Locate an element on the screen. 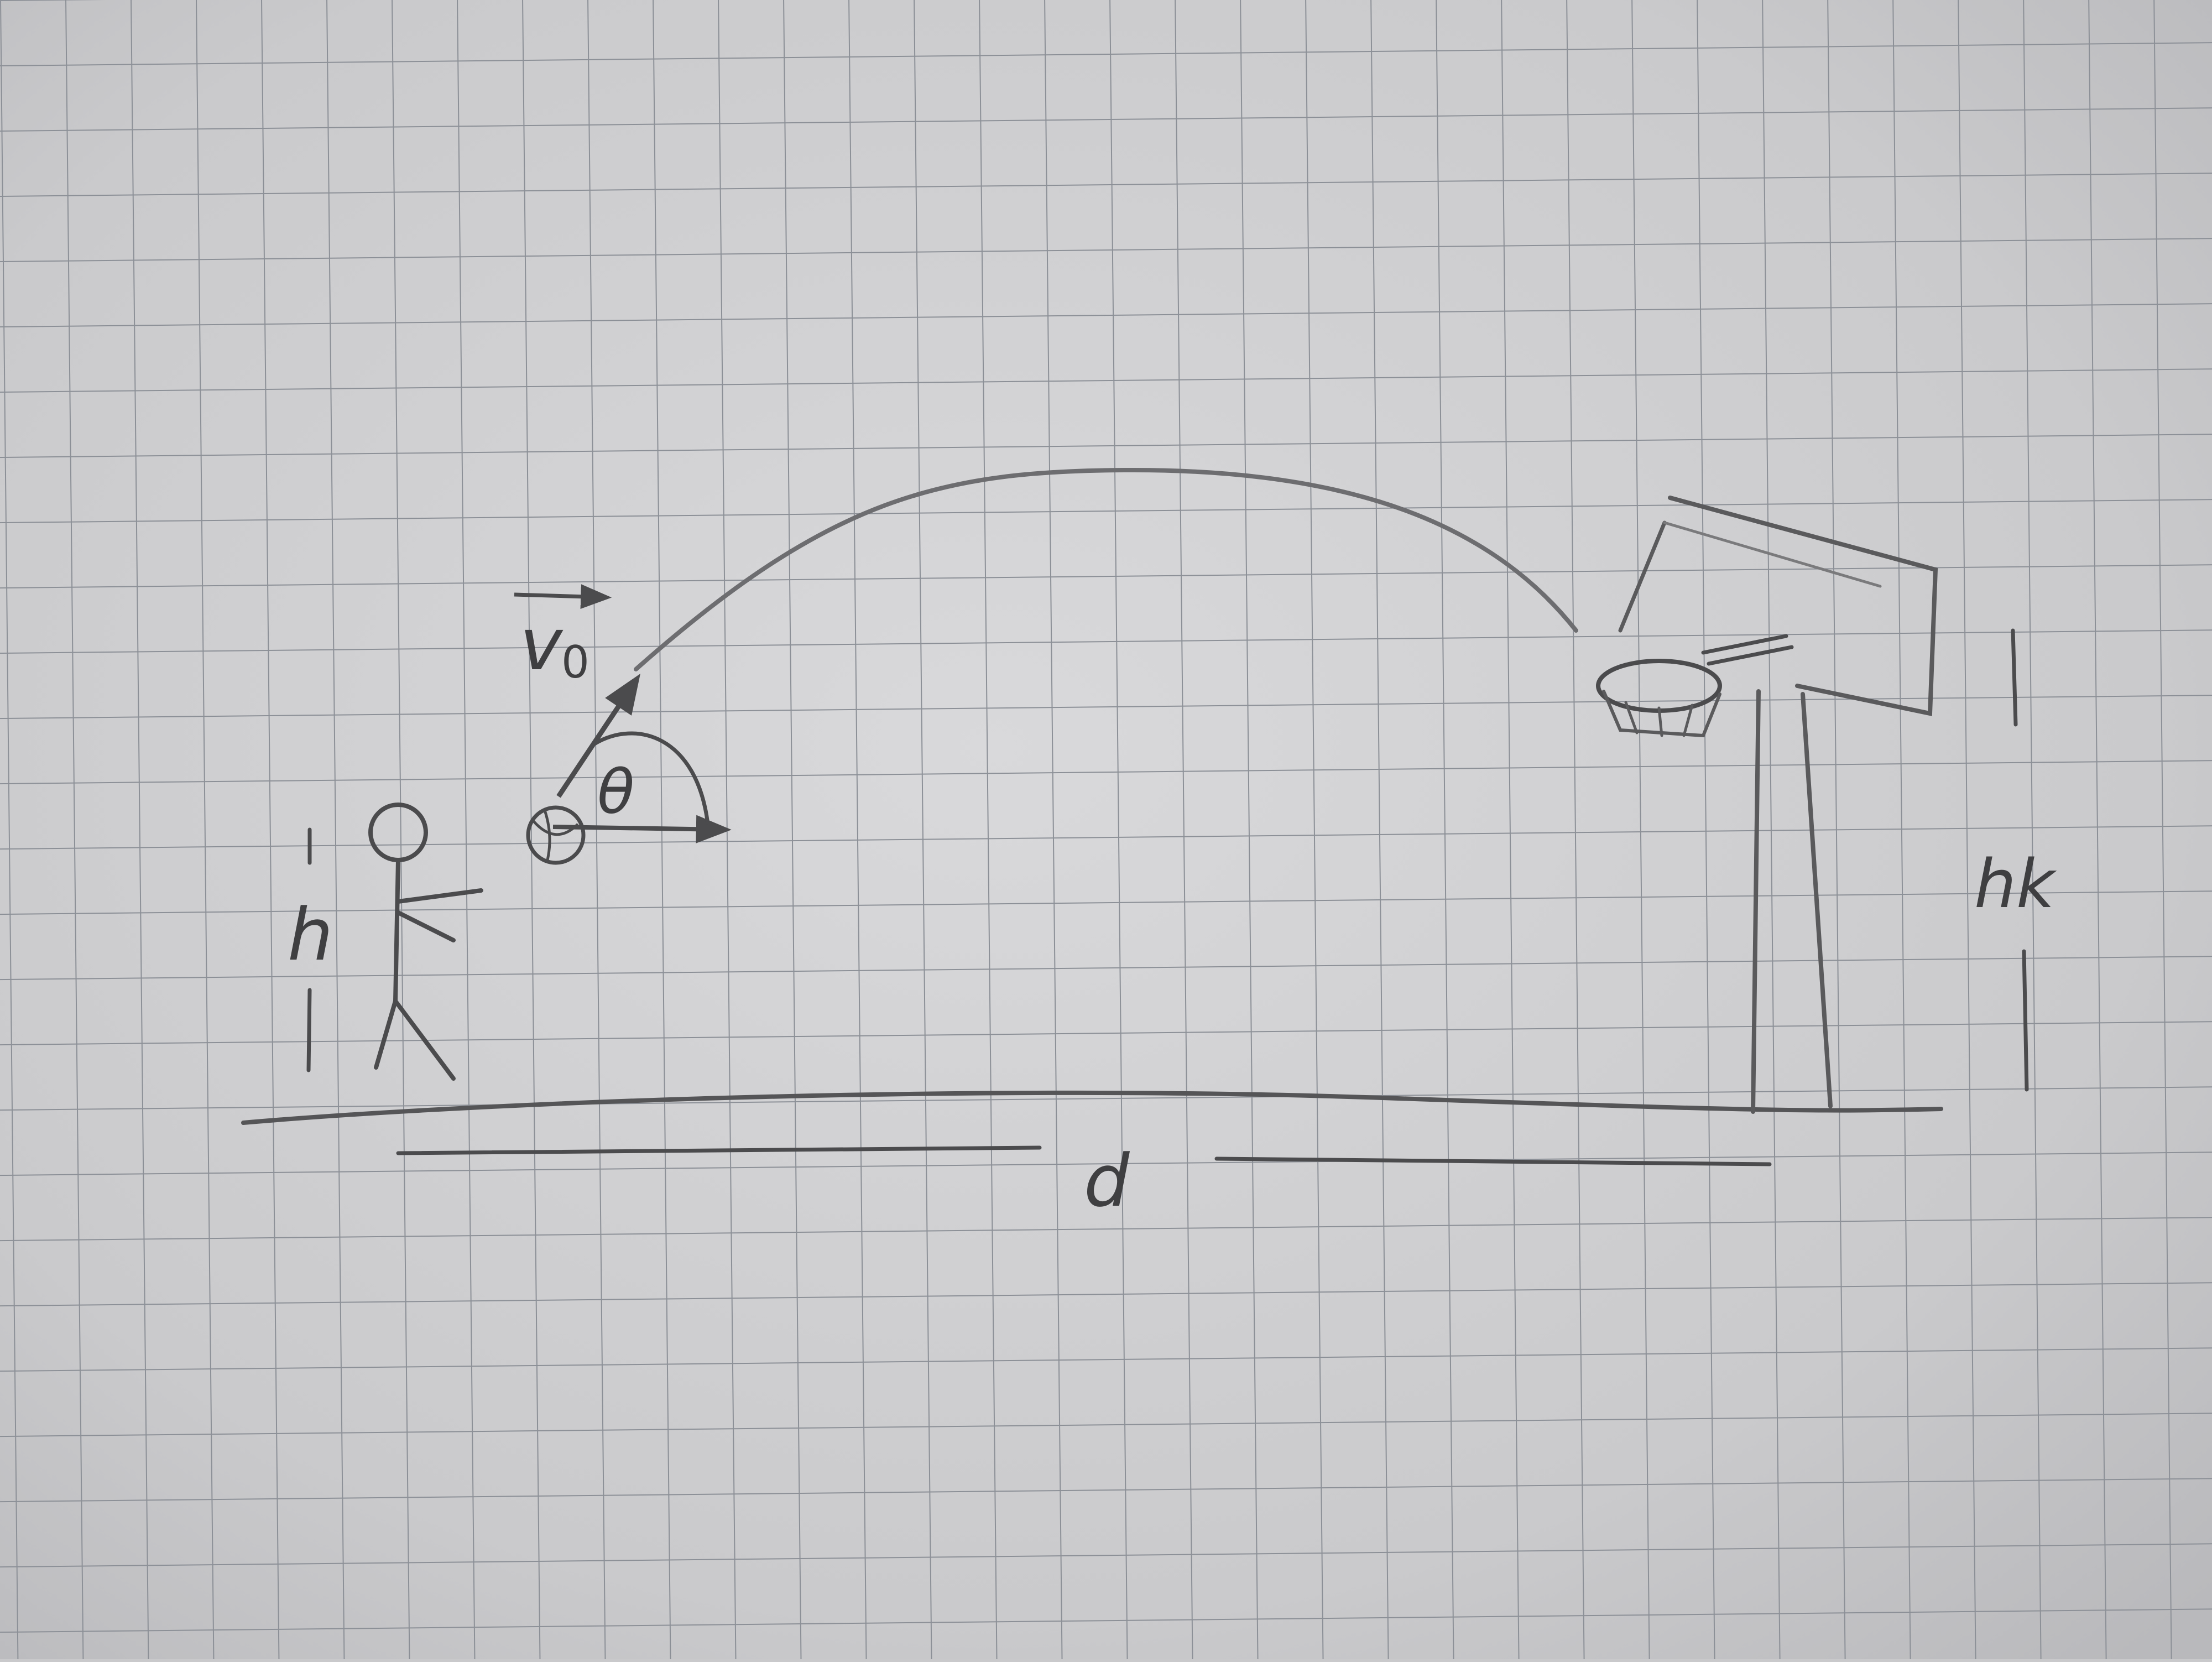 The image size is (2212, 1662). velocity-label-base: v is located at coordinates (542, 644).